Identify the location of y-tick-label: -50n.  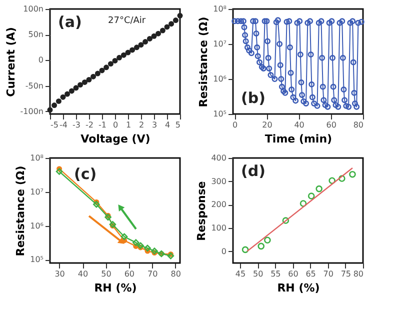
(34, 85).